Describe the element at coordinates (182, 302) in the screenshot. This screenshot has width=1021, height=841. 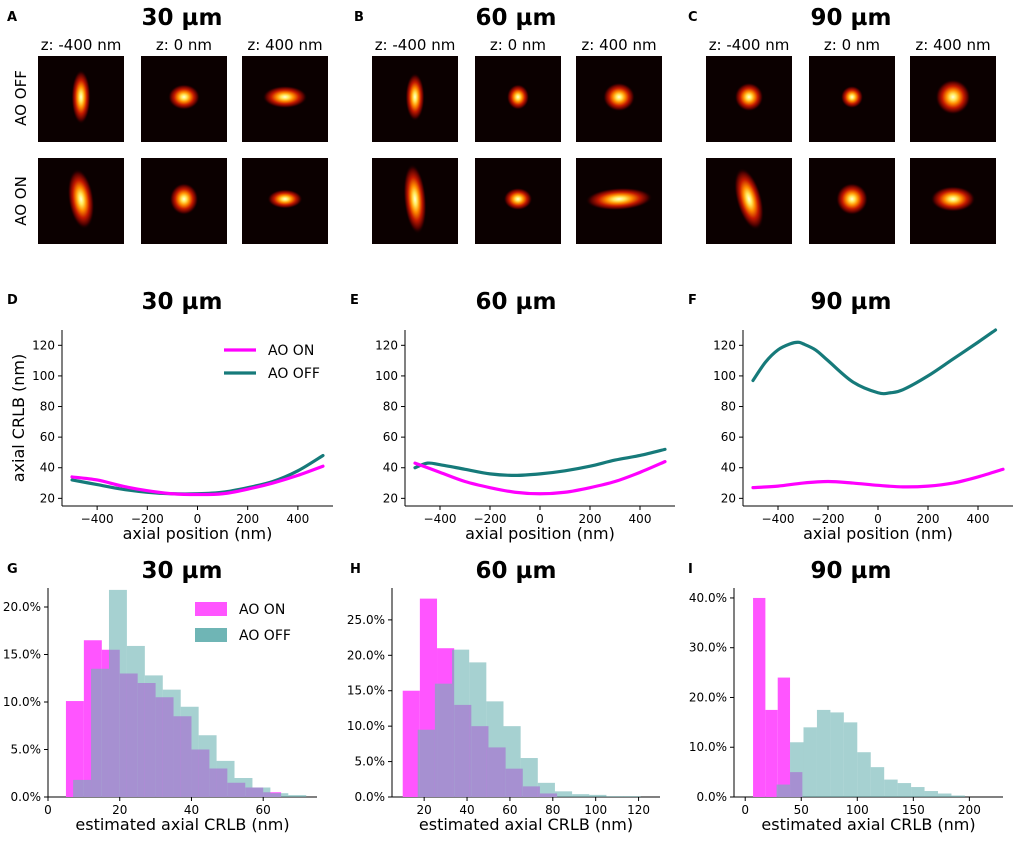
I see `chart-title: 30 µm` at that location.